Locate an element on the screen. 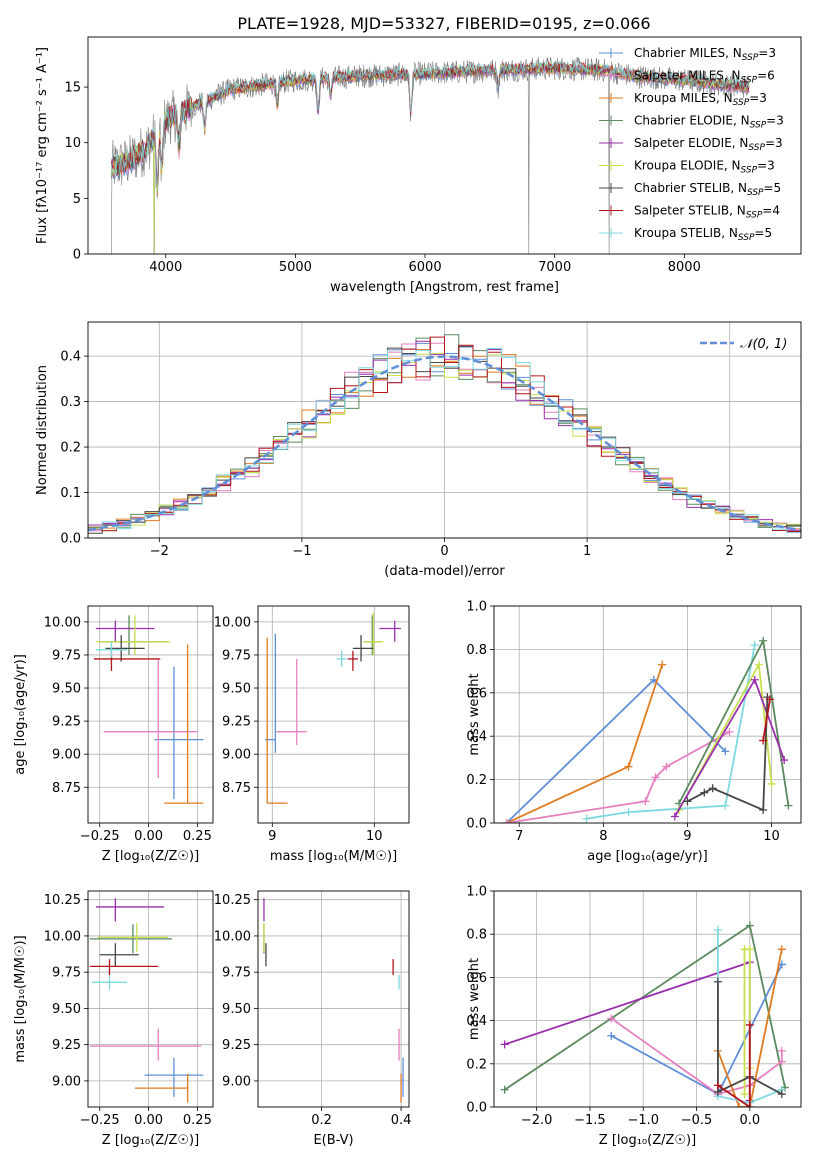 The width and height of the screenshot is (819, 1170). x-tick-label: 9 is located at coordinates (272, 836).